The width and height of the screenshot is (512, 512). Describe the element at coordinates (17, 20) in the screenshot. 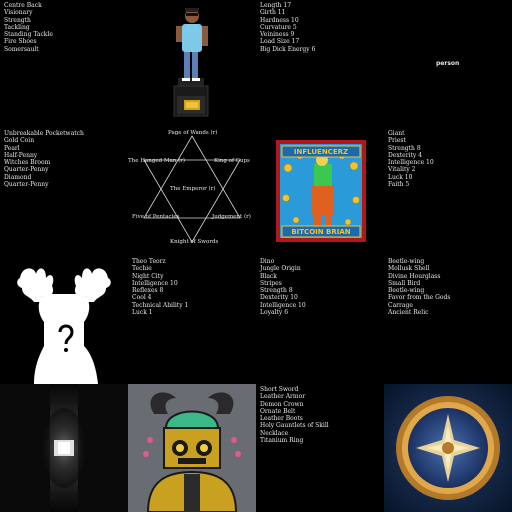

I see `trait-item: Strength` at that location.